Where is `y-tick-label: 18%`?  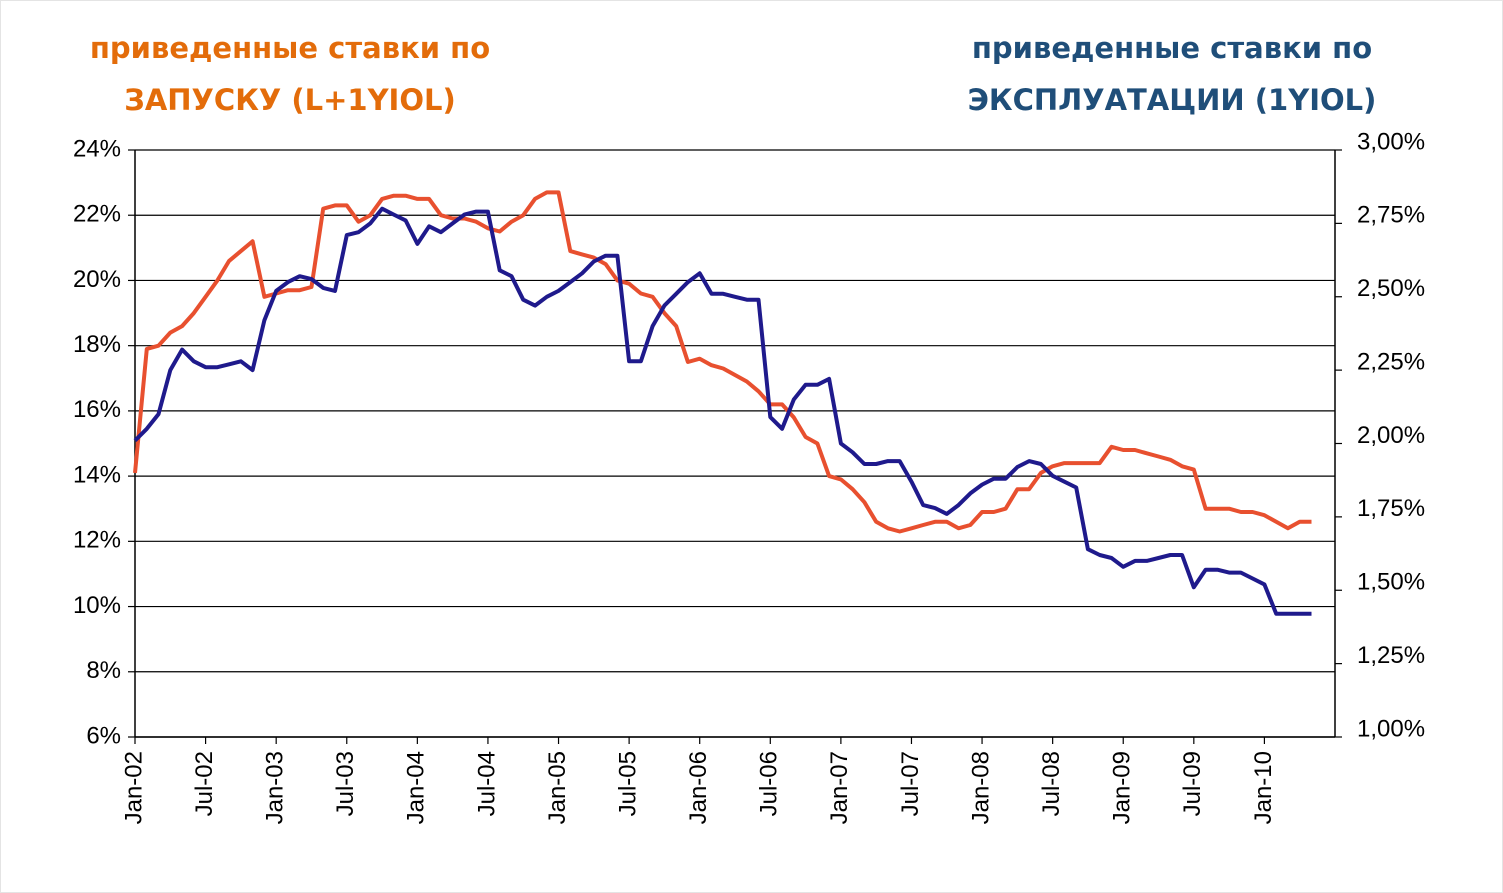 y-tick-label: 18% is located at coordinates (97, 344).